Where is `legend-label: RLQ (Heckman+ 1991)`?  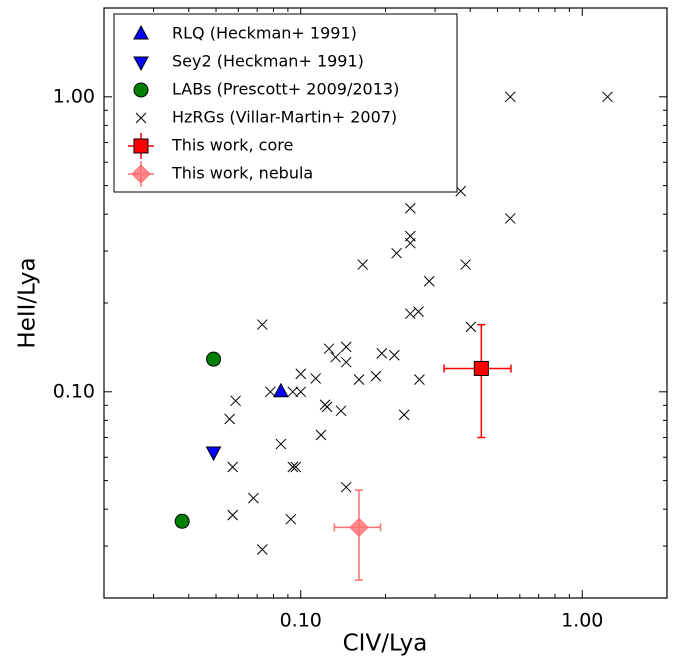
legend-label: RLQ (Heckman+ 1991) is located at coordinates (264, 33).